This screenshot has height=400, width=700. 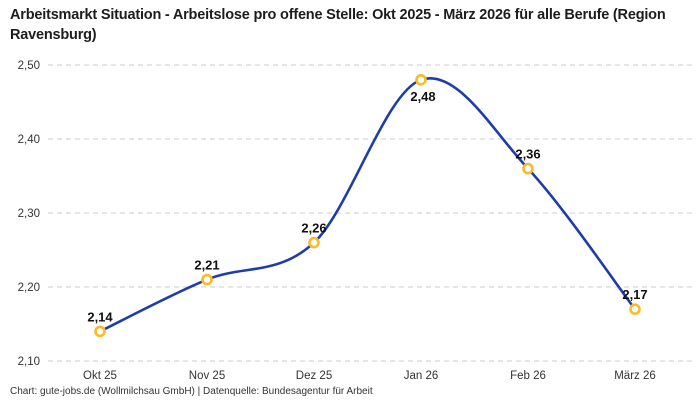 I want to click on data-point-label: 2,26, so click(x=313, y=228).